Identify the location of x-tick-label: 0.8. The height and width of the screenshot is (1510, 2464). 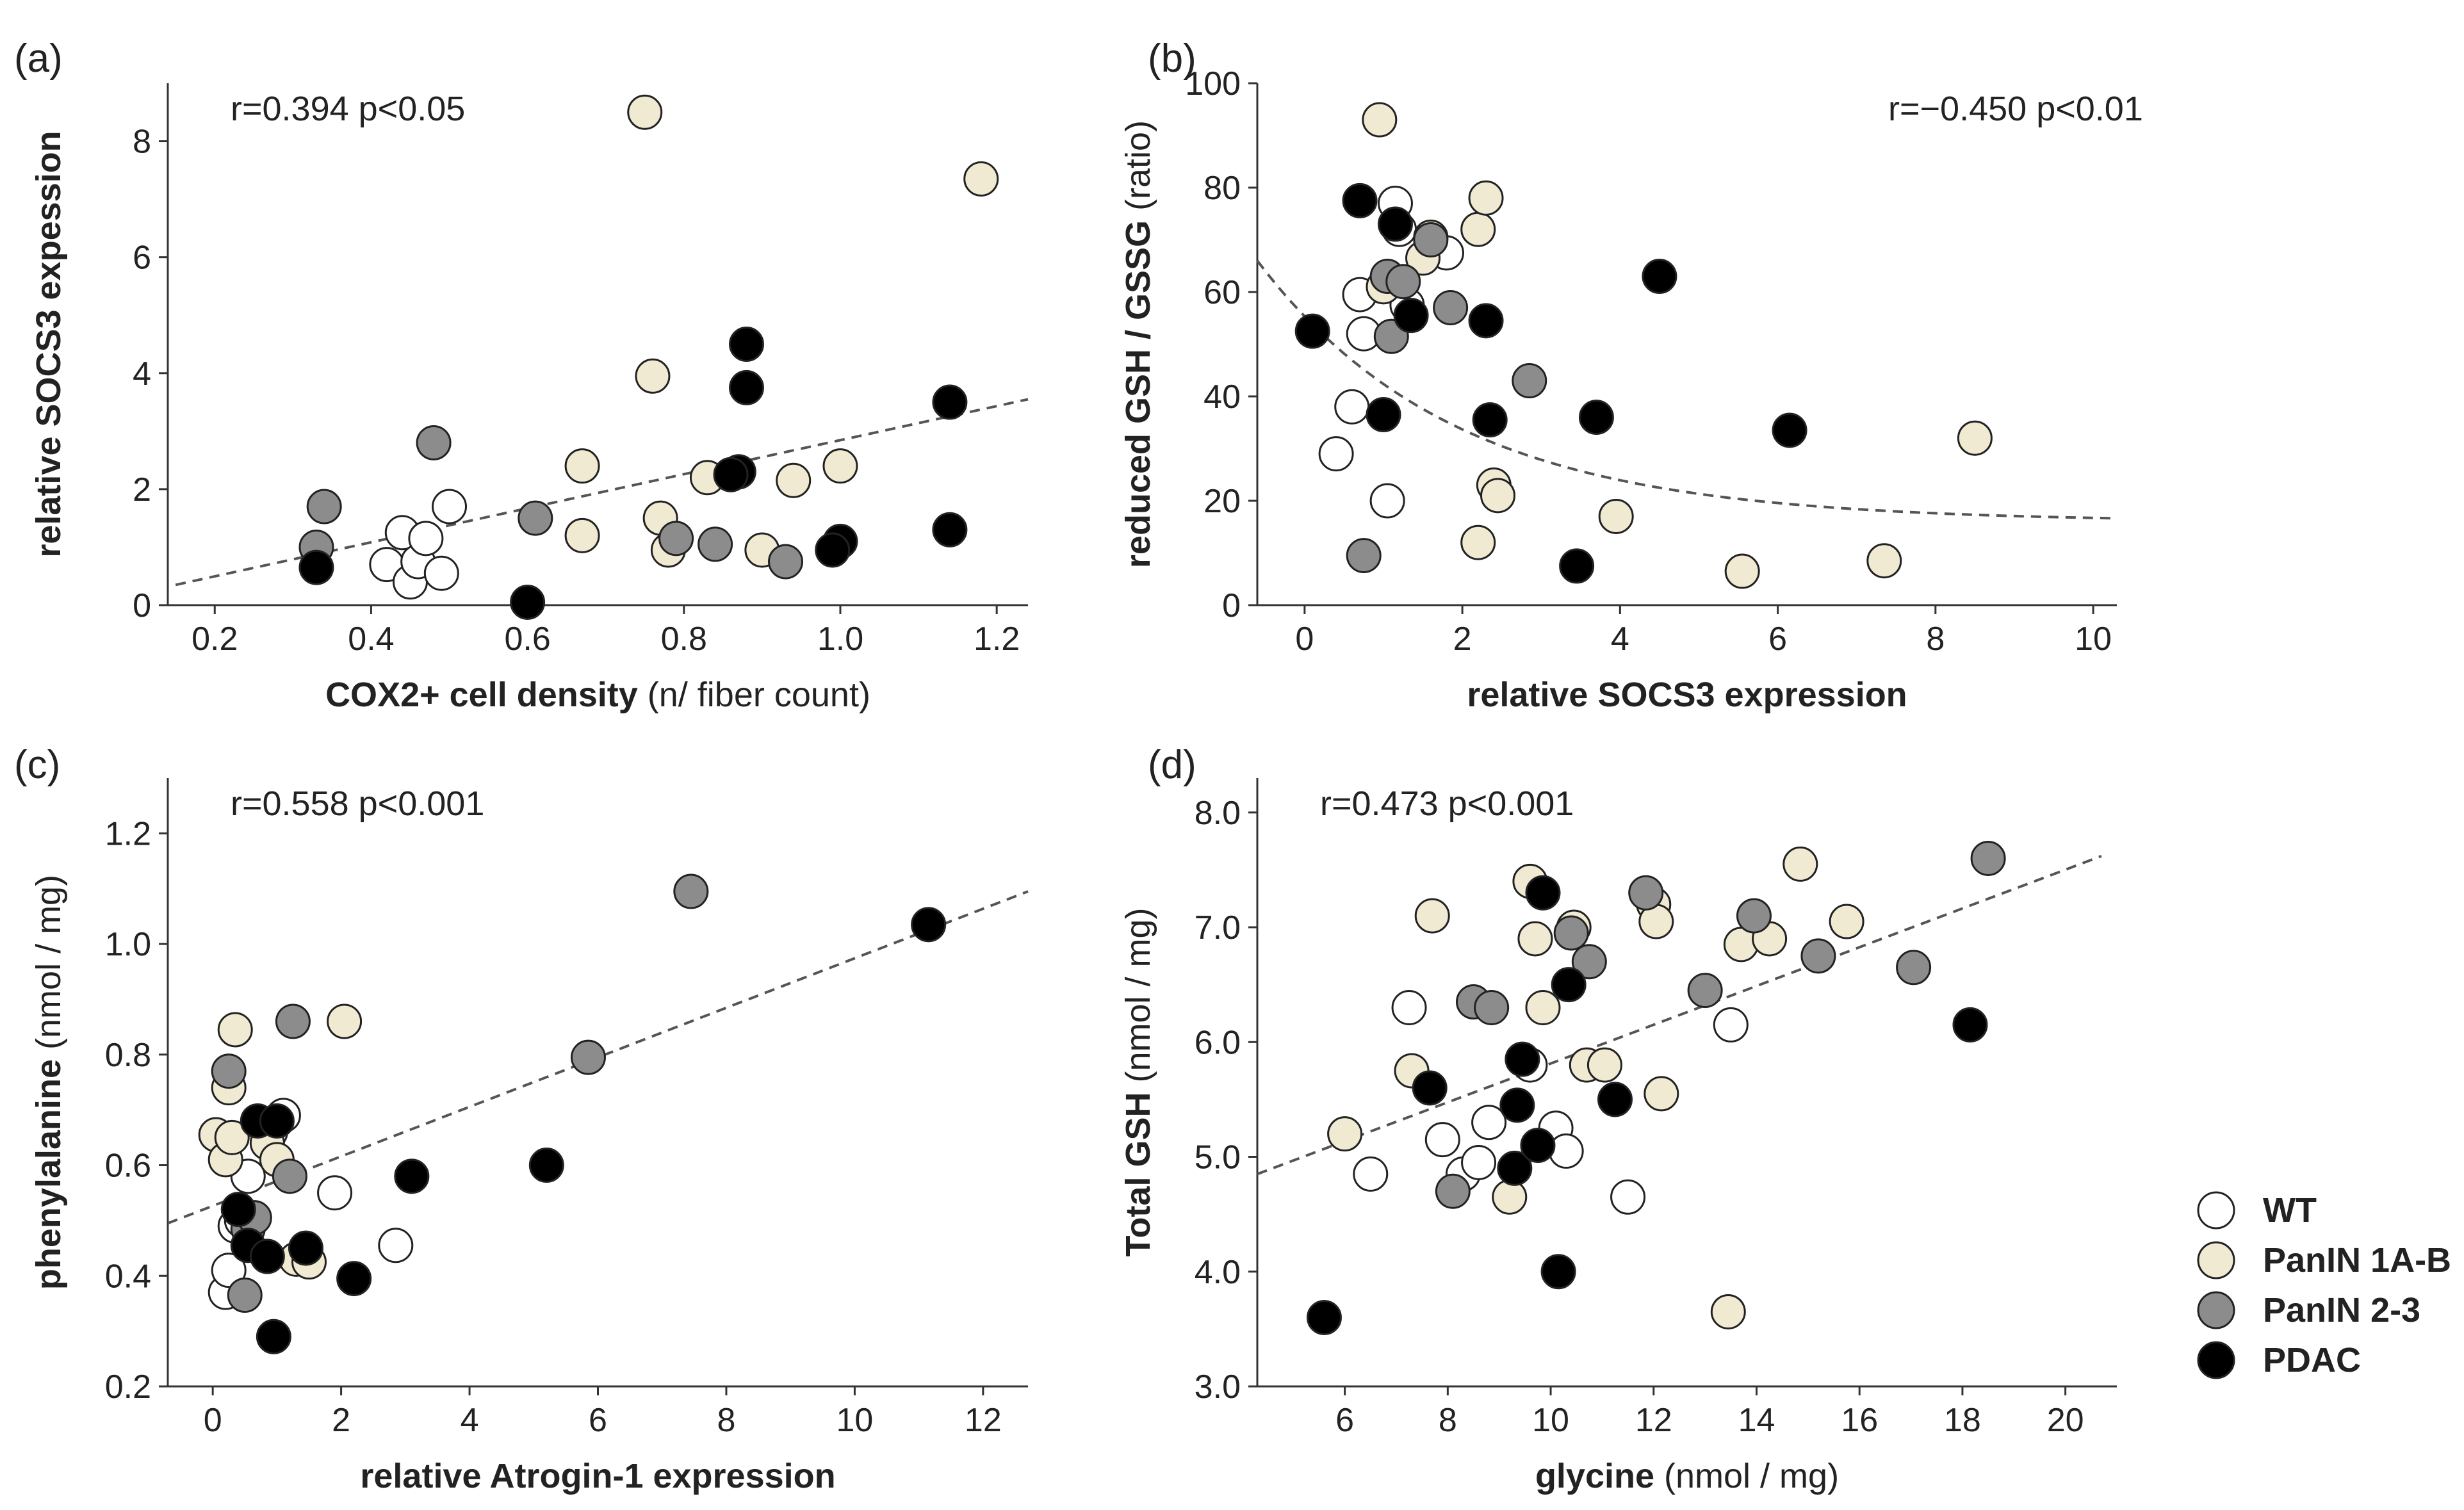
(684, 639).